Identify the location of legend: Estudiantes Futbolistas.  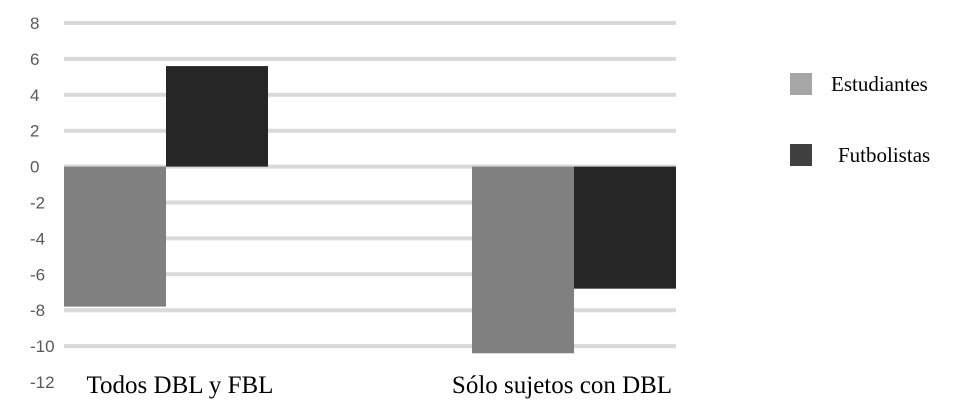
(860, 119).